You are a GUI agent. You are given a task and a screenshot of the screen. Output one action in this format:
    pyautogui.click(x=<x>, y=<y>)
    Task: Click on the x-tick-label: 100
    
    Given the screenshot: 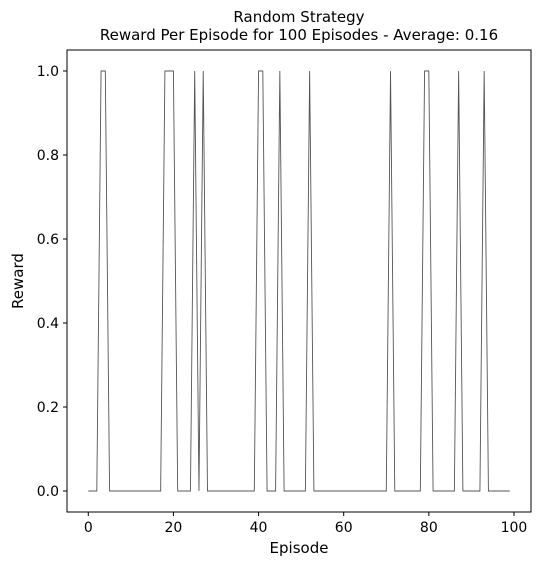 What is the action you would take?
    pyautogui.click(x=514, y=528)
    